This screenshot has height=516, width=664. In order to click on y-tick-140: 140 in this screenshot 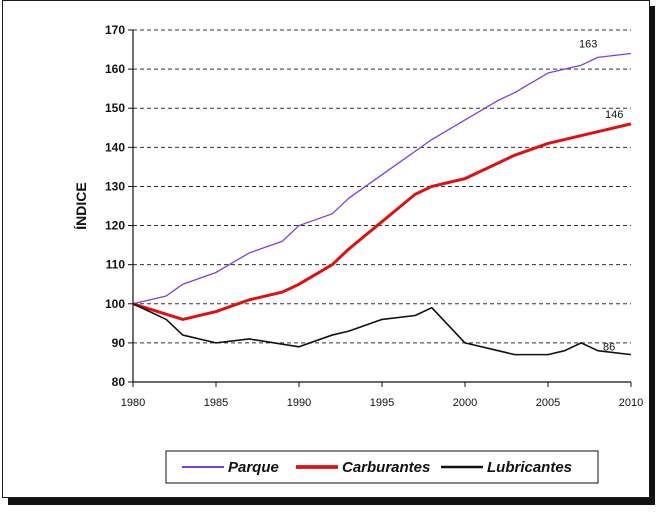, I will do `click(115, 147)`.